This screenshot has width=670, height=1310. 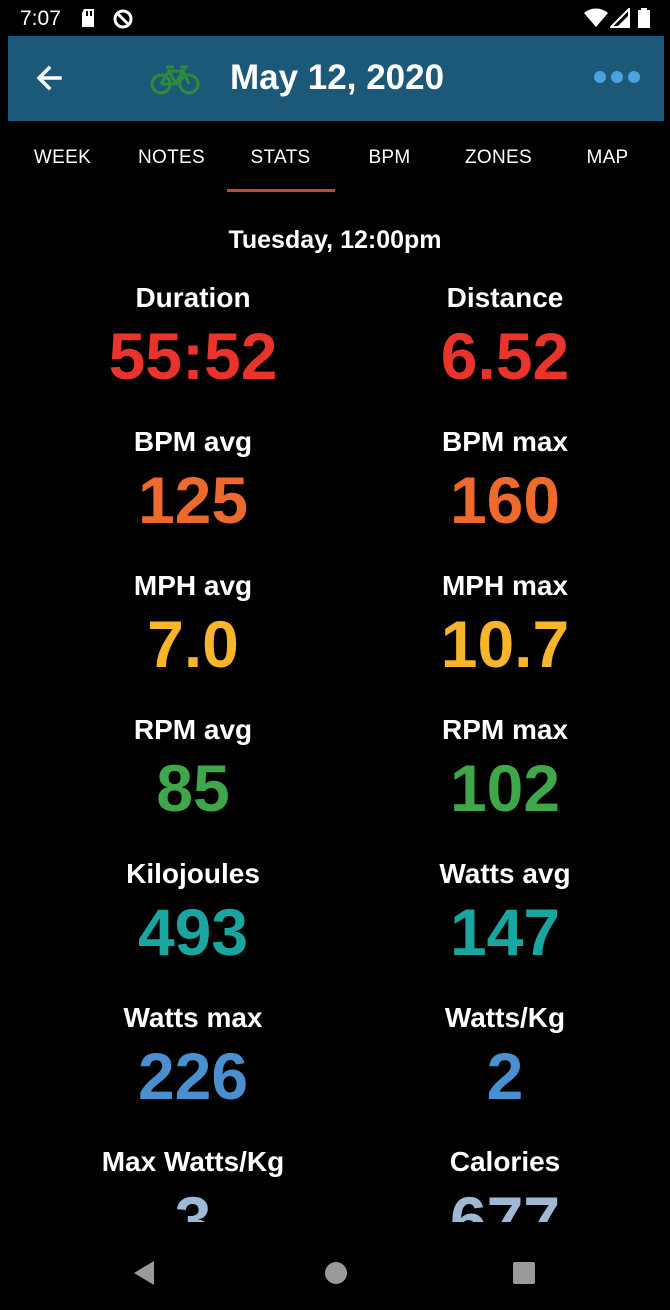 What do you see at coordinates (193, 873) in the screenshot?
I see `stat-label: Kilojoules` at bounding box center [193, 873].